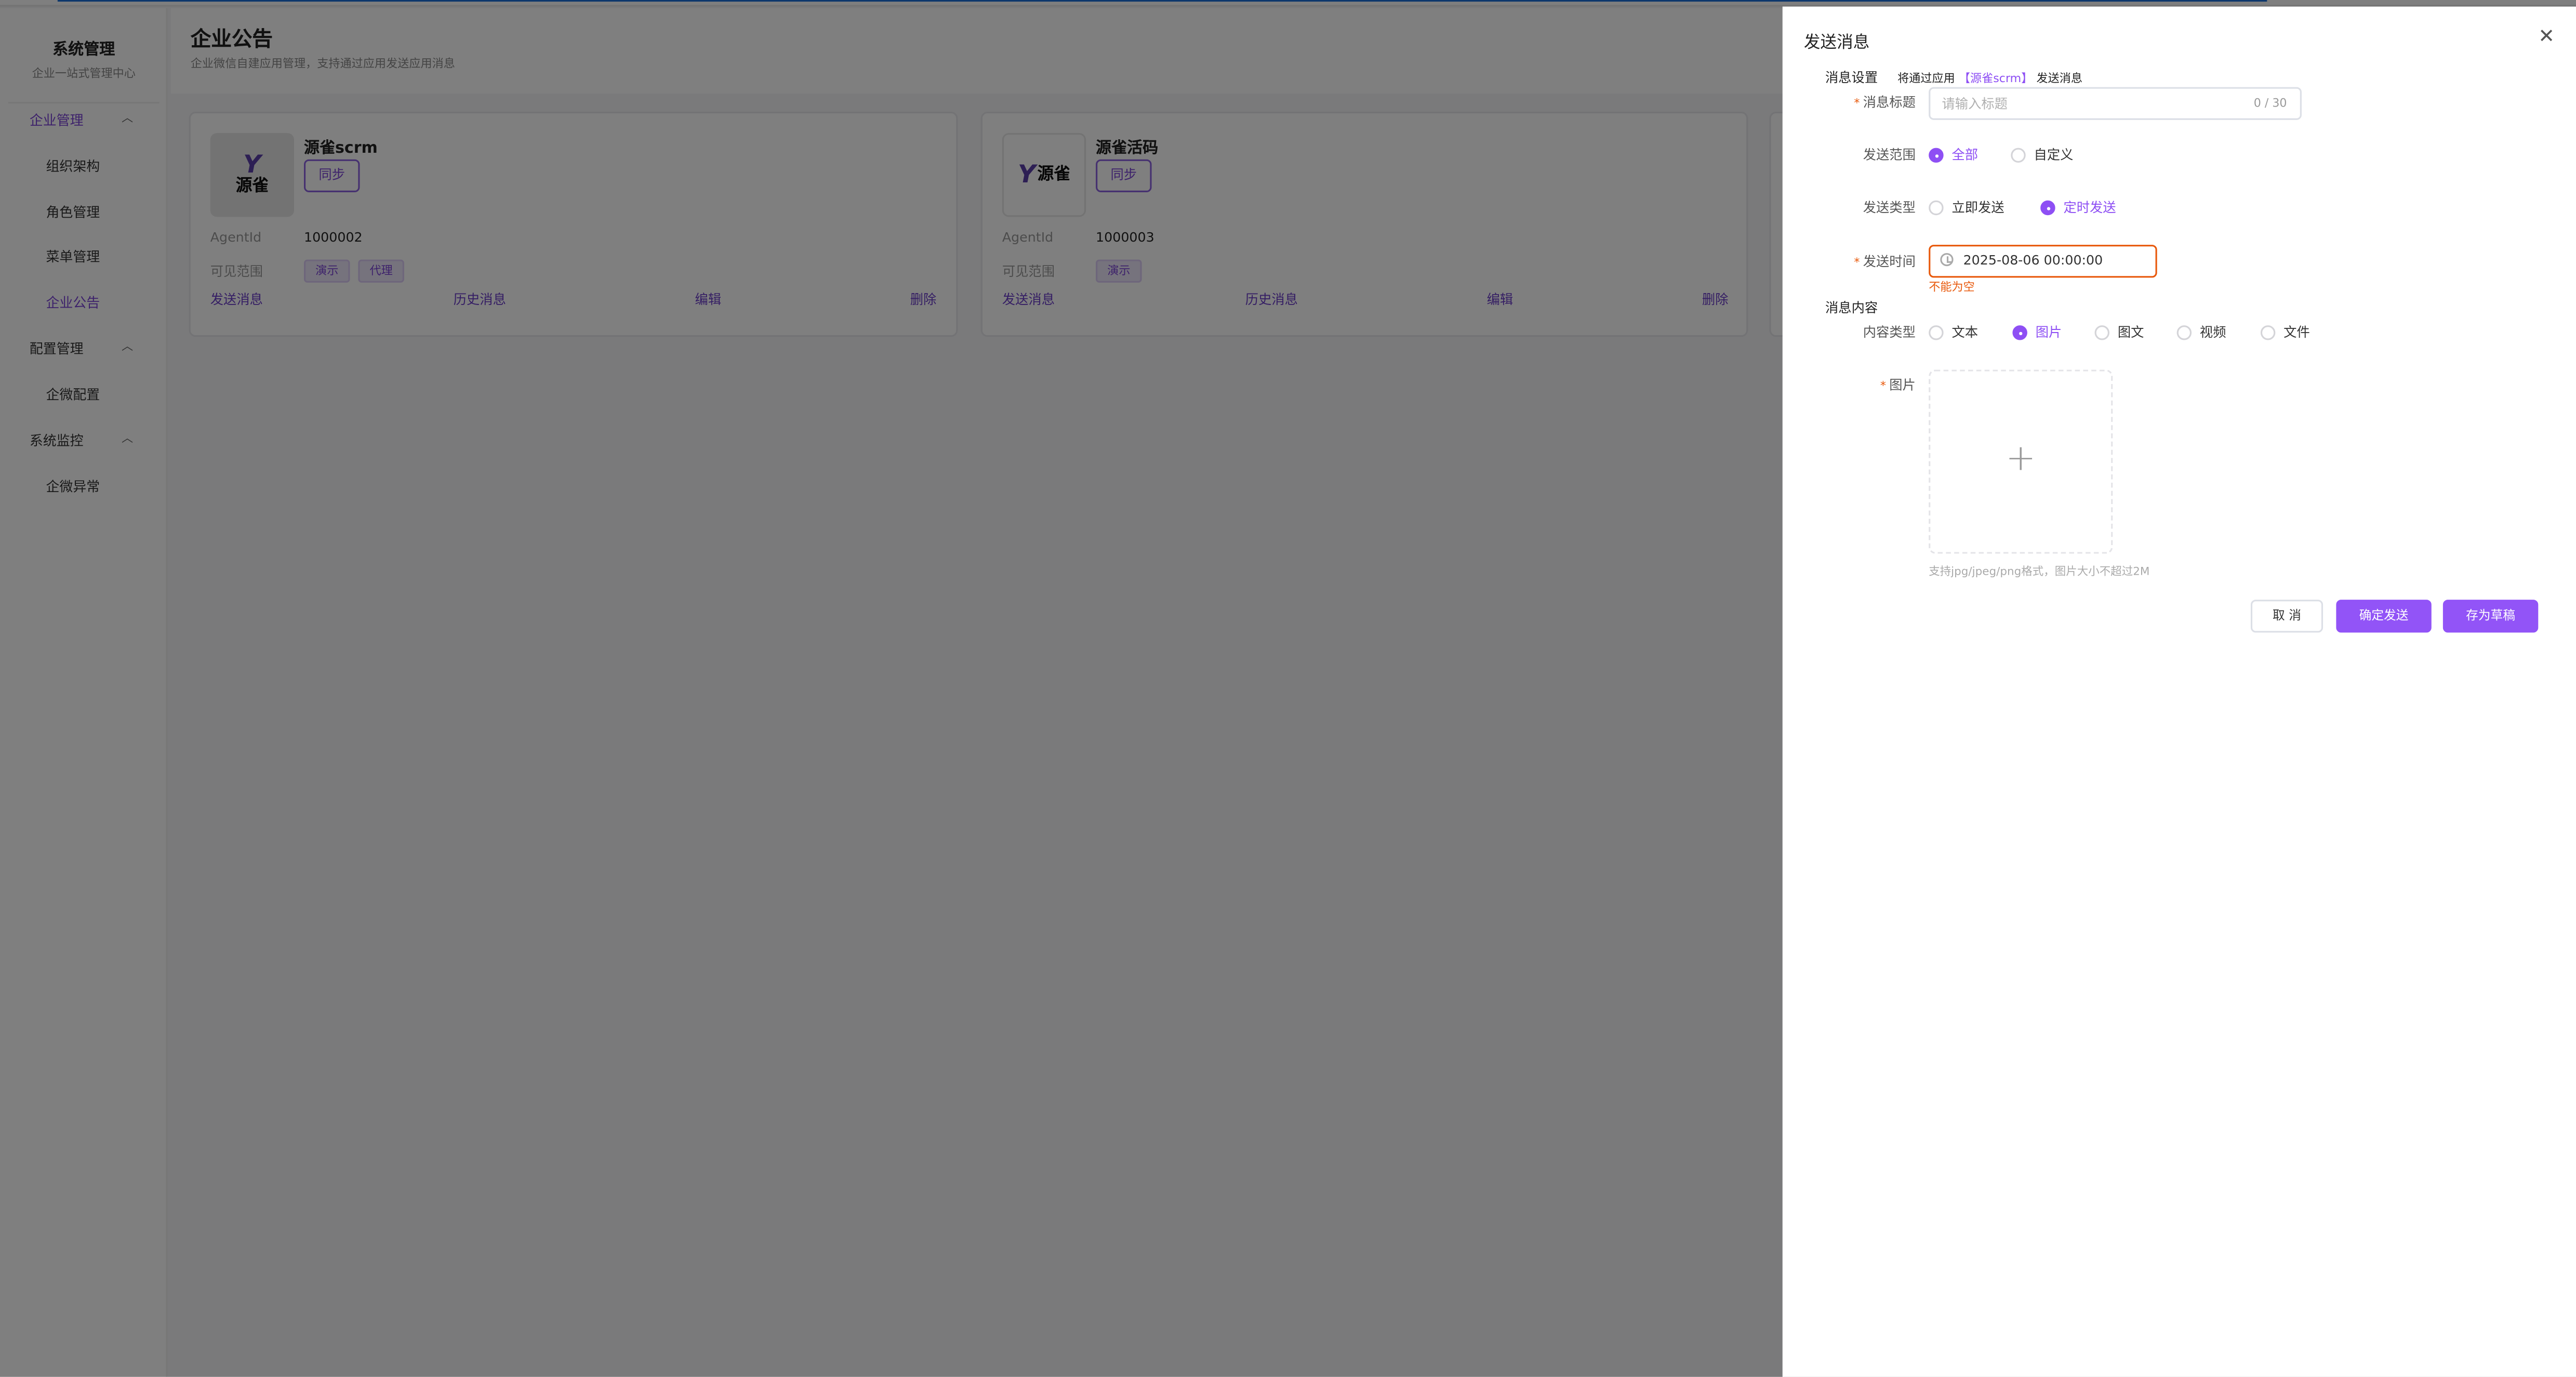  Describe the element at coordinates (1852, 308) in the screenshot. I see `content-section-title: 消息内容` at that location.